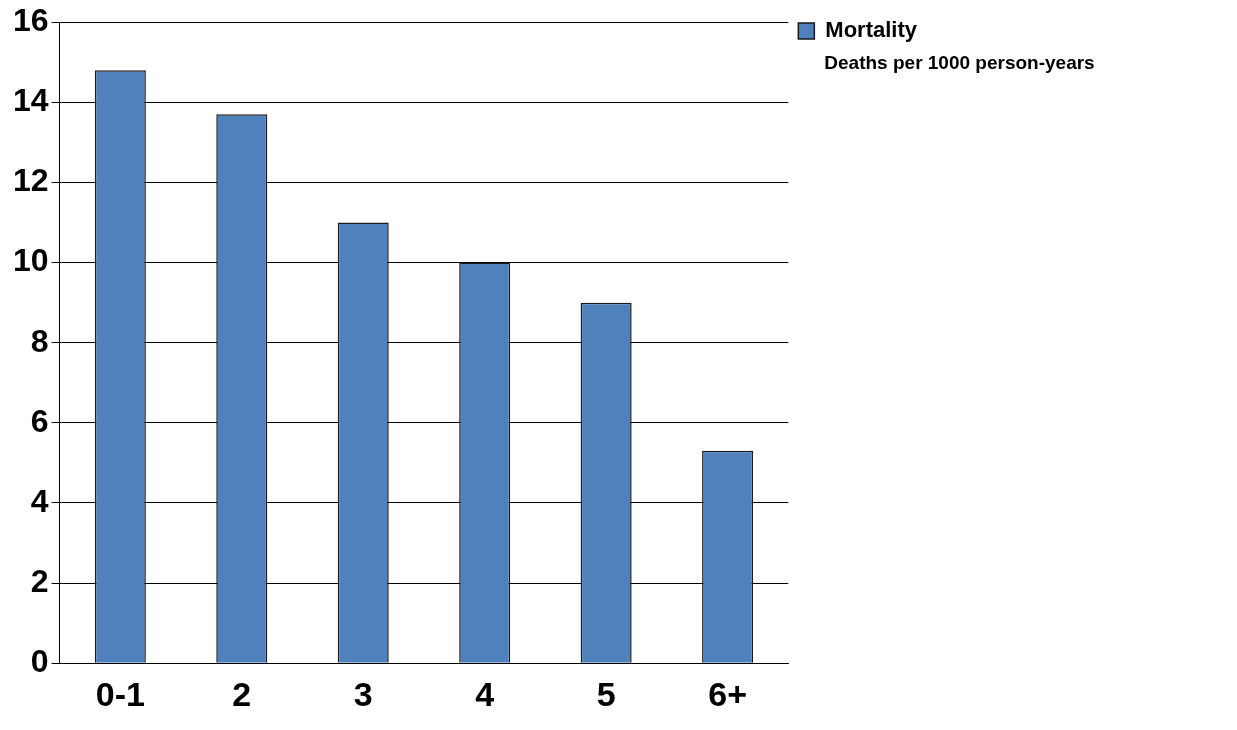 The width and height of the screenshot is (1237, 730). What do you see at coordinates (242, 693) in the screenshot?
I see `x-tick-label: 2` at bounding box center [242, 693].